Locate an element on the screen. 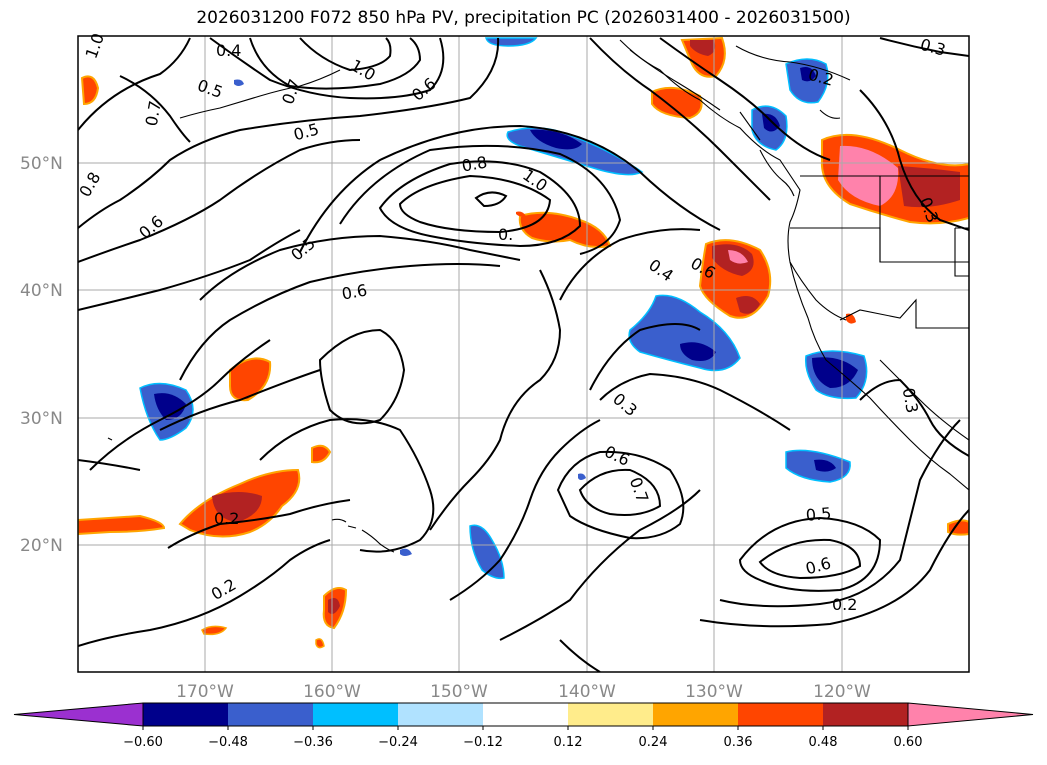 This screenshot has height=765, width=1047. lon-label: 160°W is located at coordinates (332, 692).